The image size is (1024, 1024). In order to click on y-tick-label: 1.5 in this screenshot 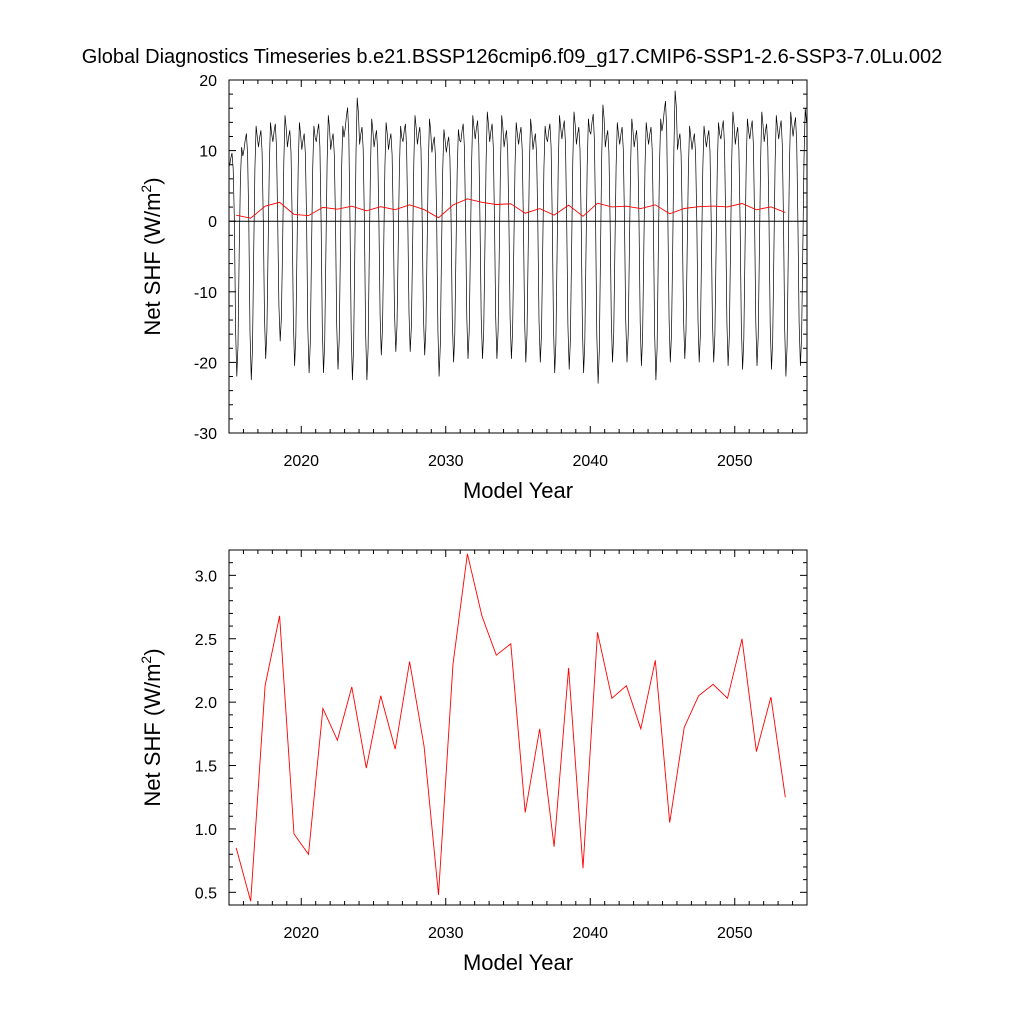, I will do `click(206, 767)`.